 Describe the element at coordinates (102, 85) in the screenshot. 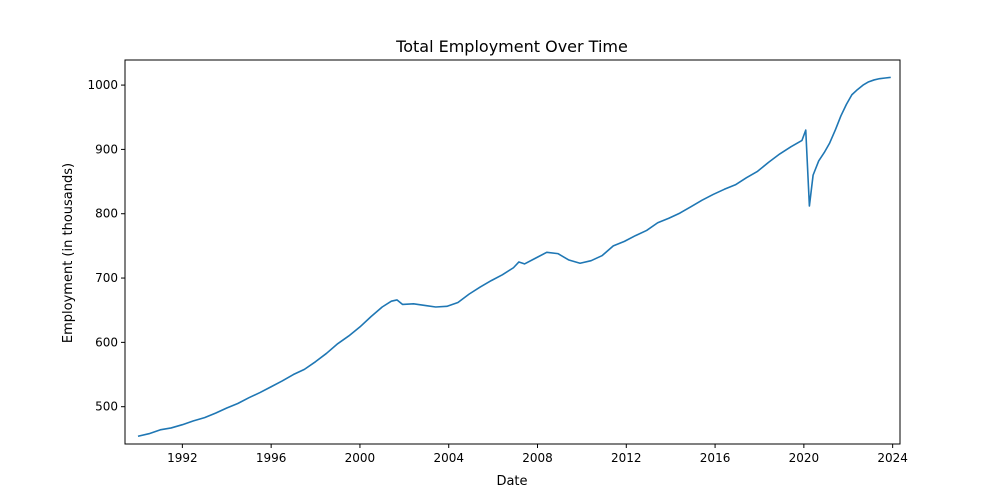

I see `y-tick-label: 1000` at that location.